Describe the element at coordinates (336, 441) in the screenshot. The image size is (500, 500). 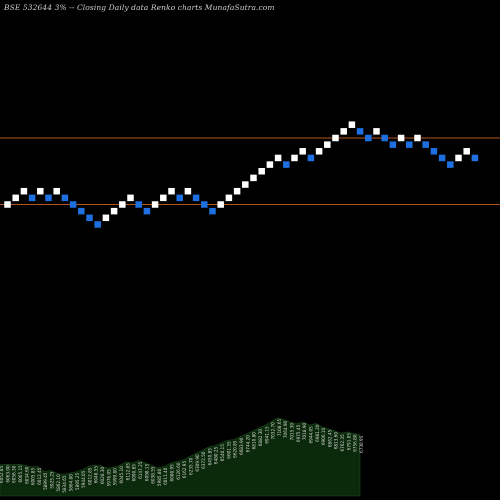
I see `bottom-value-label: 6813.60` at that location.